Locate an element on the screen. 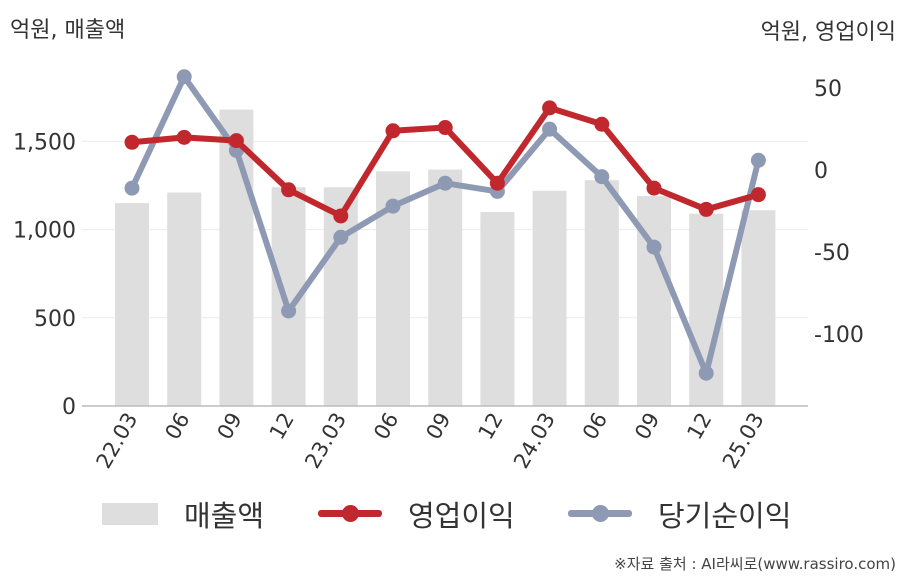 Image resolution: width=908 pixels, height=580 pixels. x-axis-tick-label: 22.03 is located at coordinates (116, 441).